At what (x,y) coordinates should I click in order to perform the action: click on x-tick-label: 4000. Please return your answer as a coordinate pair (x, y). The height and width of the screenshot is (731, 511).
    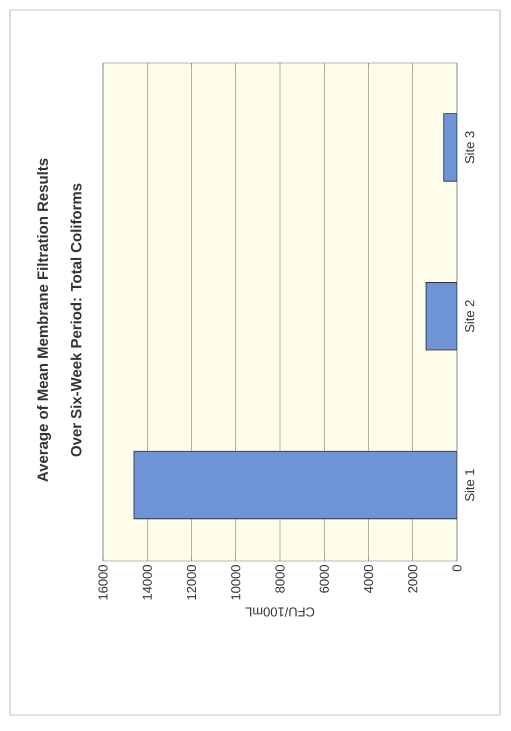
    Looking at the image, I should click on (369, 579).